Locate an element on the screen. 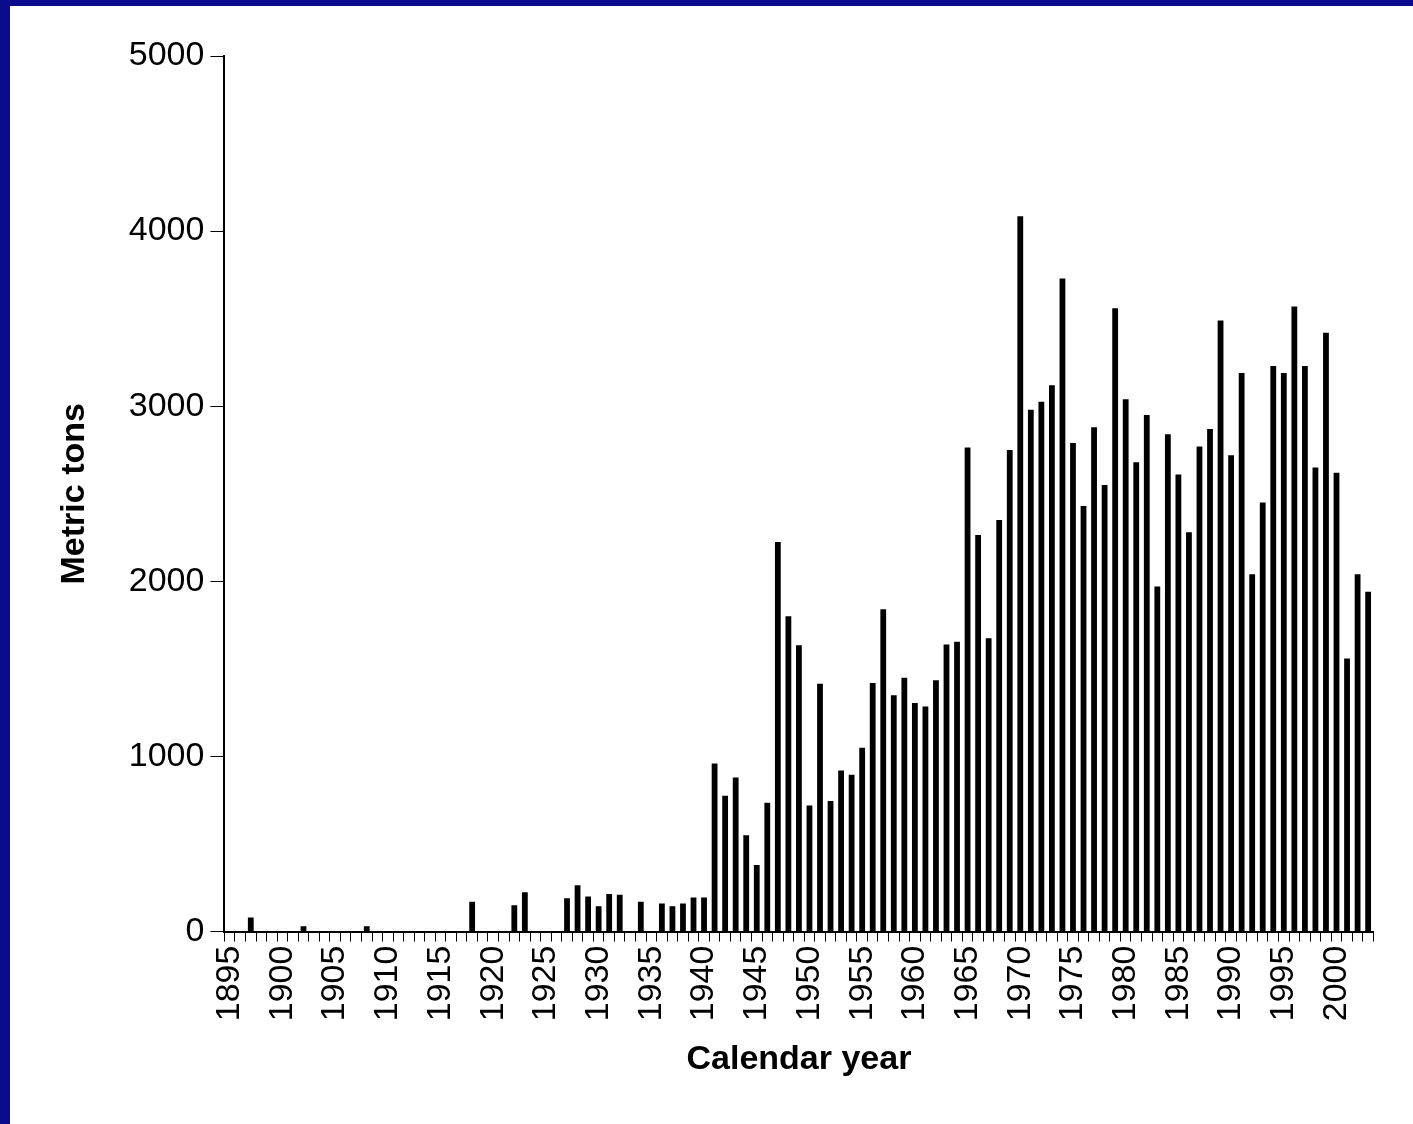 Image resolution: width=1413 pixels, height=1124 pixels. x-tick-label: 1930 is located at coordinates (596, 983).